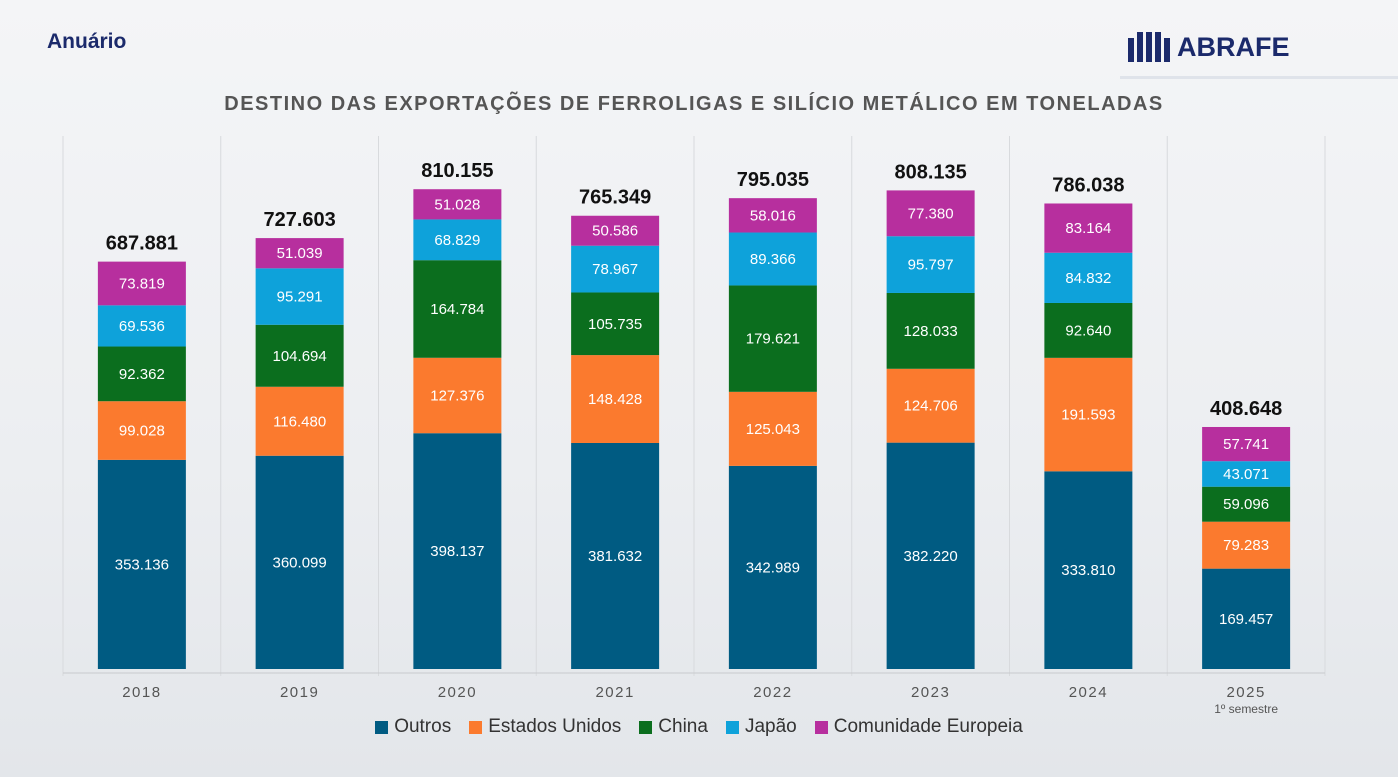 The width and height of the screenshot is (1398, 777). I want to click on legend-item: China, so click(673, 727).